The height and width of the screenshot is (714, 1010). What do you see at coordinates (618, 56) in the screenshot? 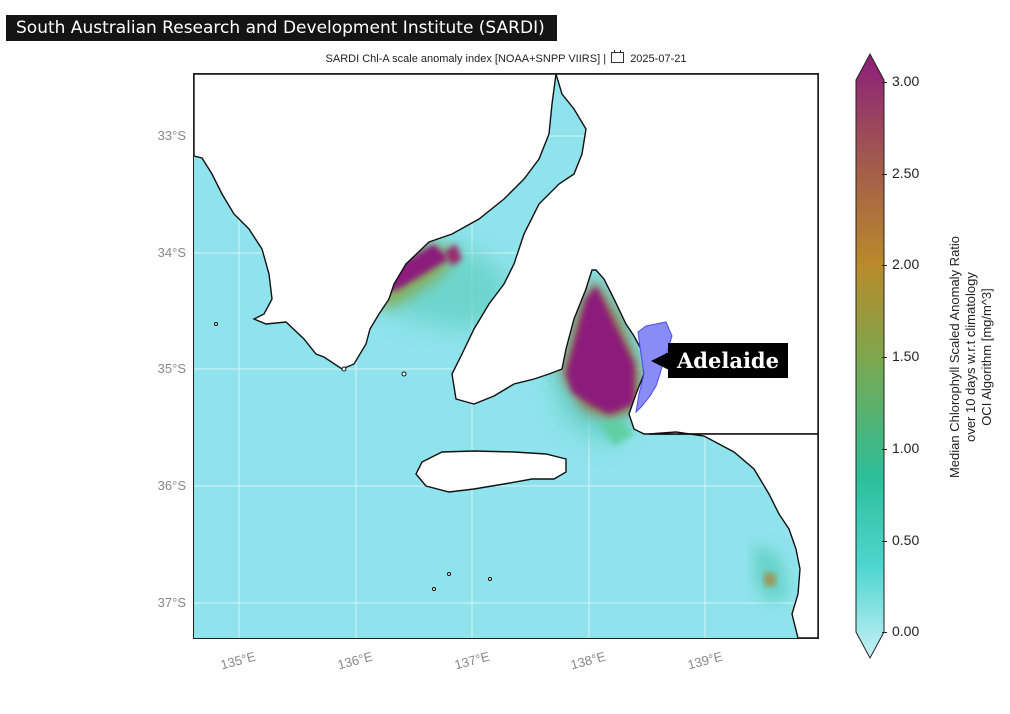
I see `calendar-icon` at bounding box center [618, 56].